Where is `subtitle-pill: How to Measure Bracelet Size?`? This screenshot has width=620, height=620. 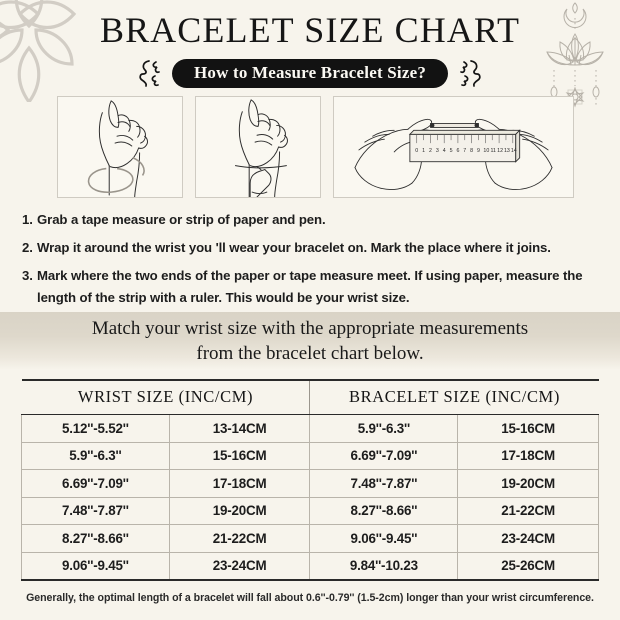
subtitle-pill: How to Measure Bracelet Size? is located at coordinates (310, 73).